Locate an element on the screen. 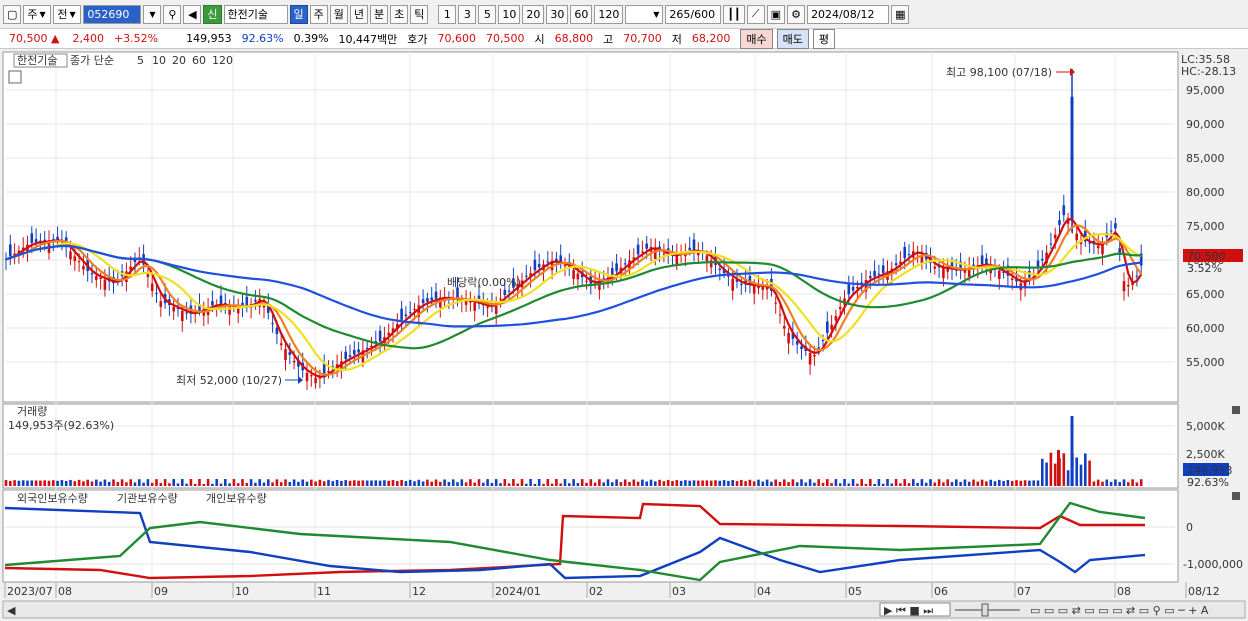  eval-button: 평 is located at coordinates (824, 38).